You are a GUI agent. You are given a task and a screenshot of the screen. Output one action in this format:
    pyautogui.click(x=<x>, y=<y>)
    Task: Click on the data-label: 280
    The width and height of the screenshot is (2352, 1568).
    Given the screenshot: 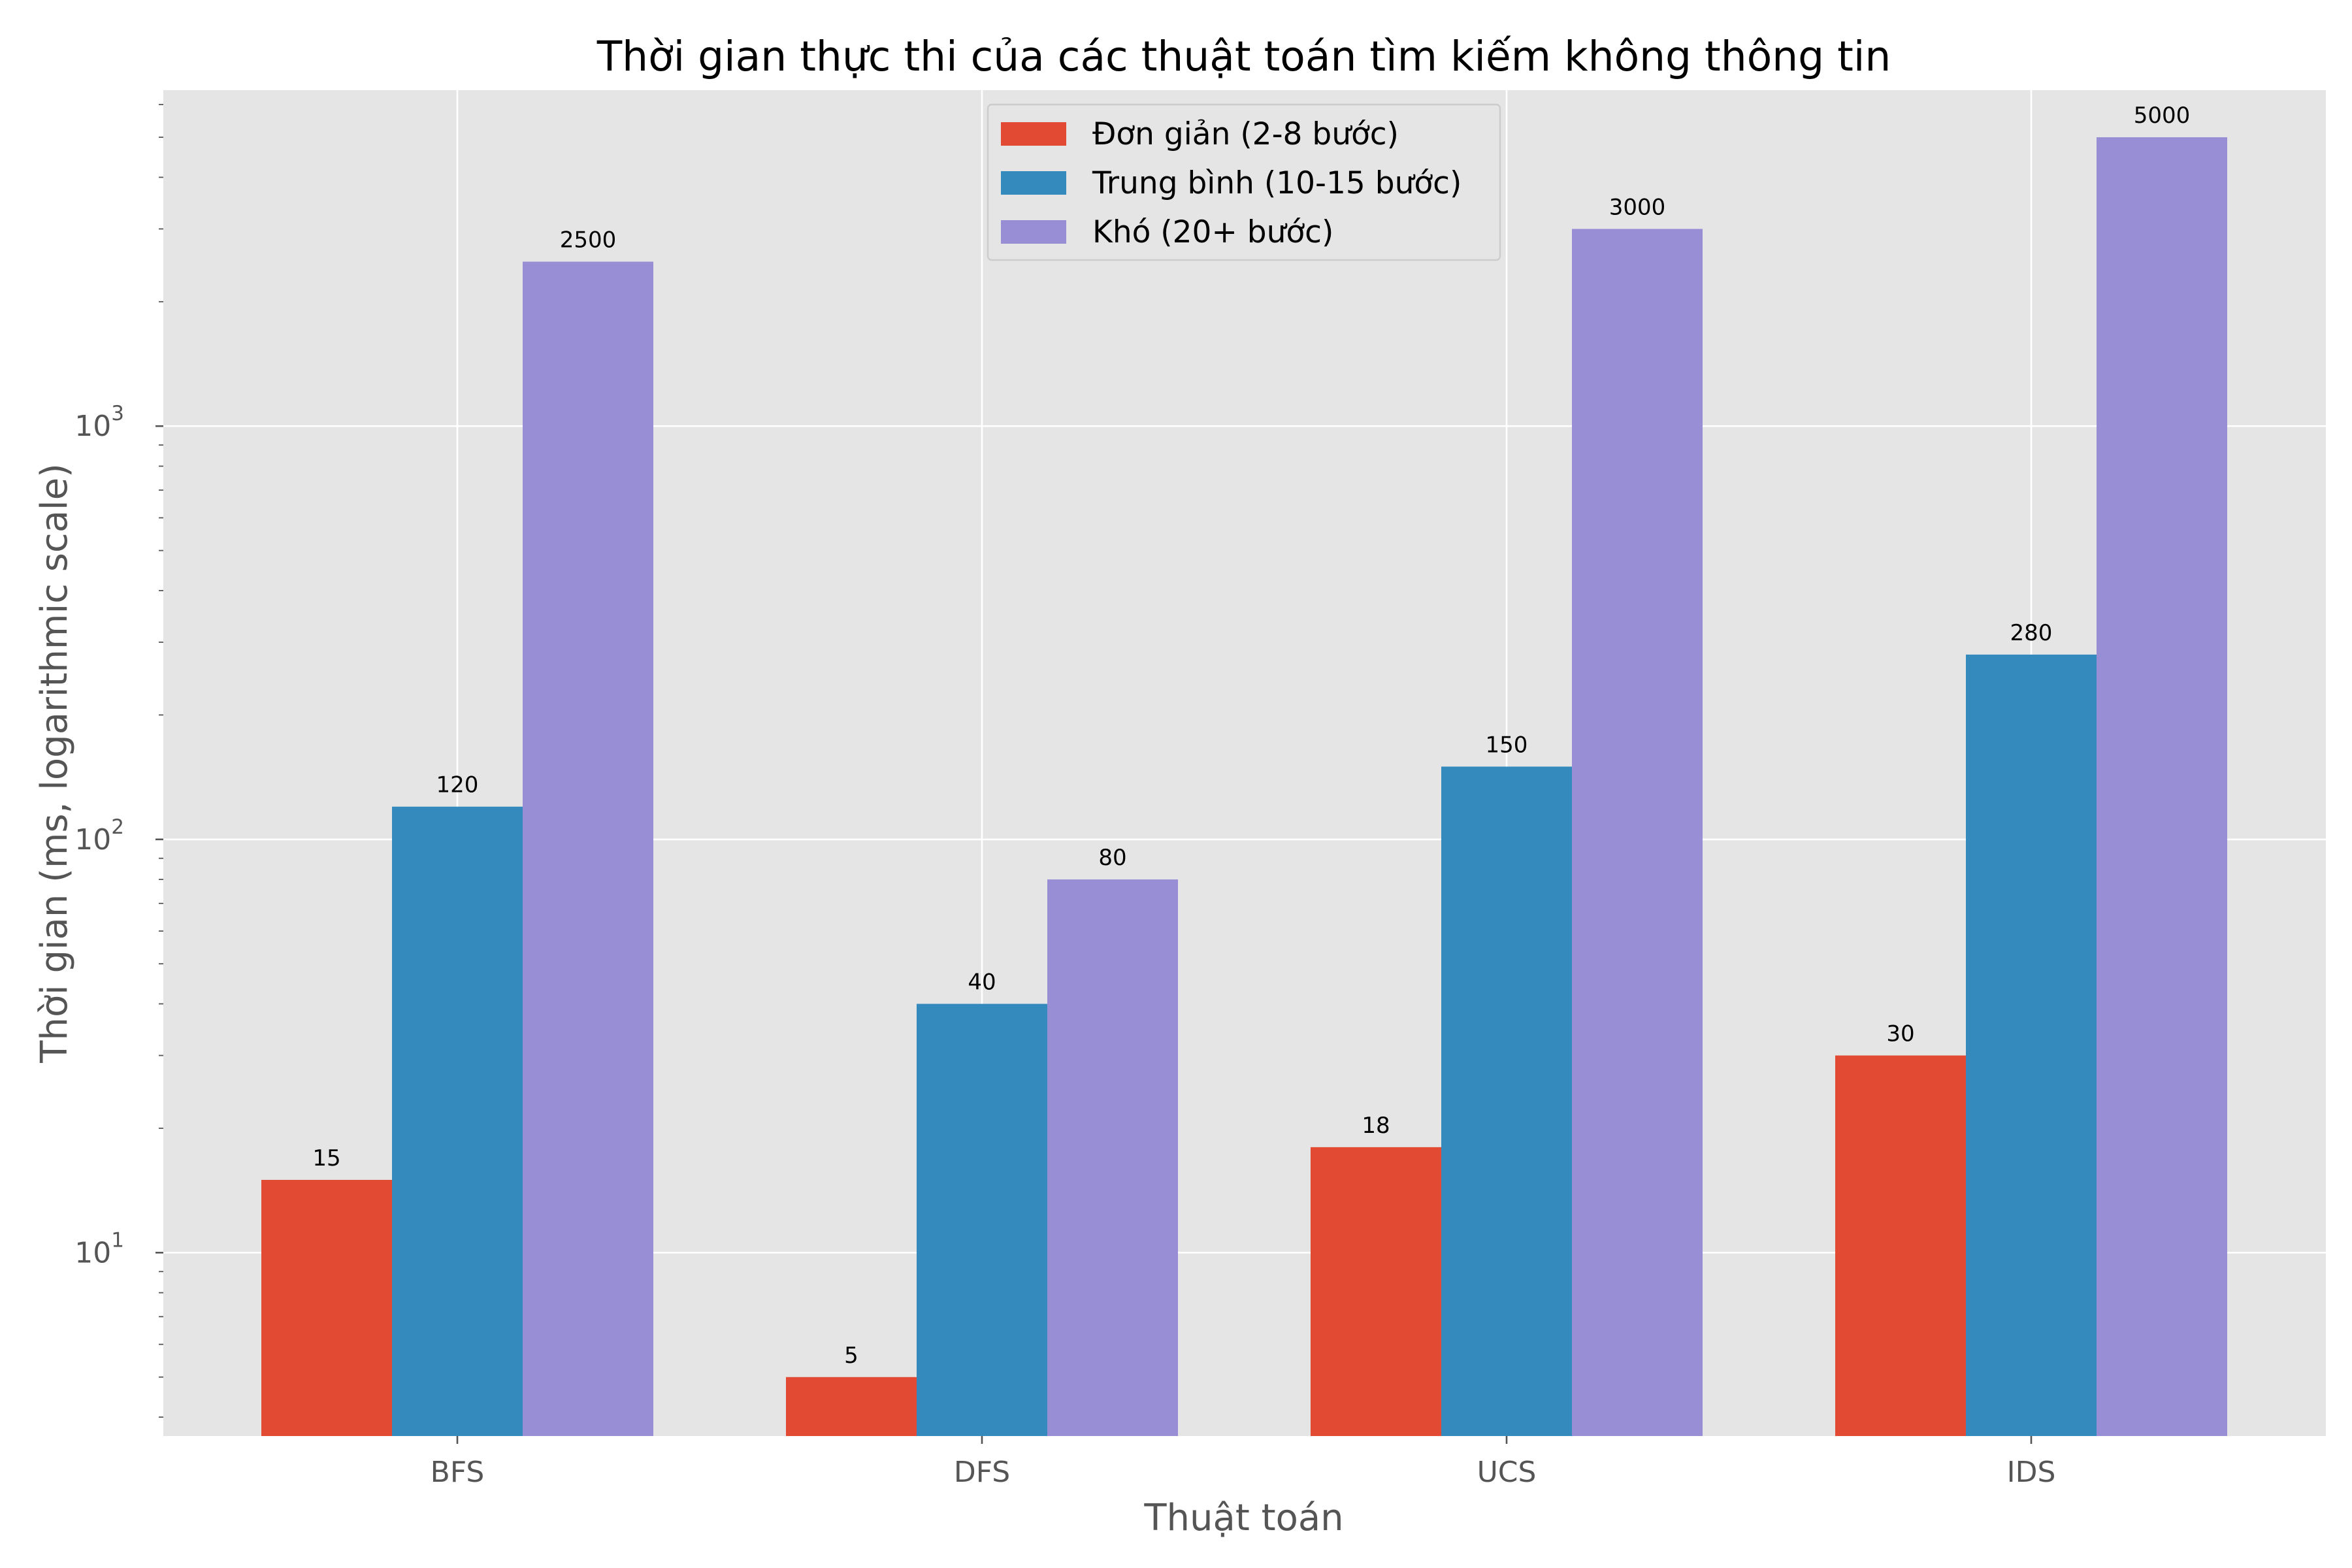 What is the action you would take?
    pyautogui.click(x=2031, y=633)
    